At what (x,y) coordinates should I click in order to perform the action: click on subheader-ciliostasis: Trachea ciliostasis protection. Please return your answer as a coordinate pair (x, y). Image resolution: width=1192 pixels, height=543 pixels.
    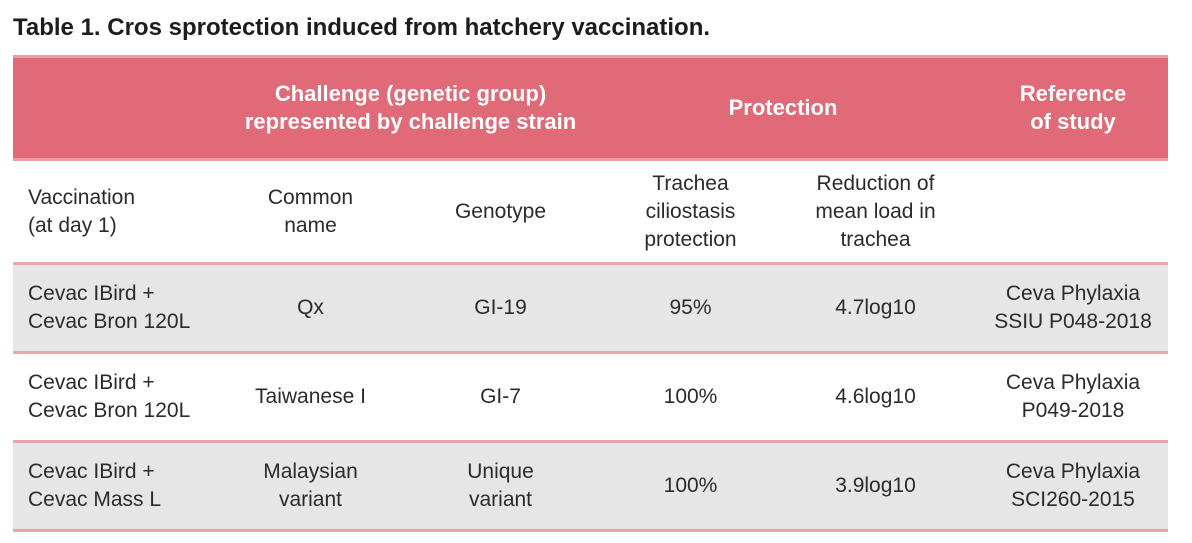
    Looking at the image, I should click on (690, 211).